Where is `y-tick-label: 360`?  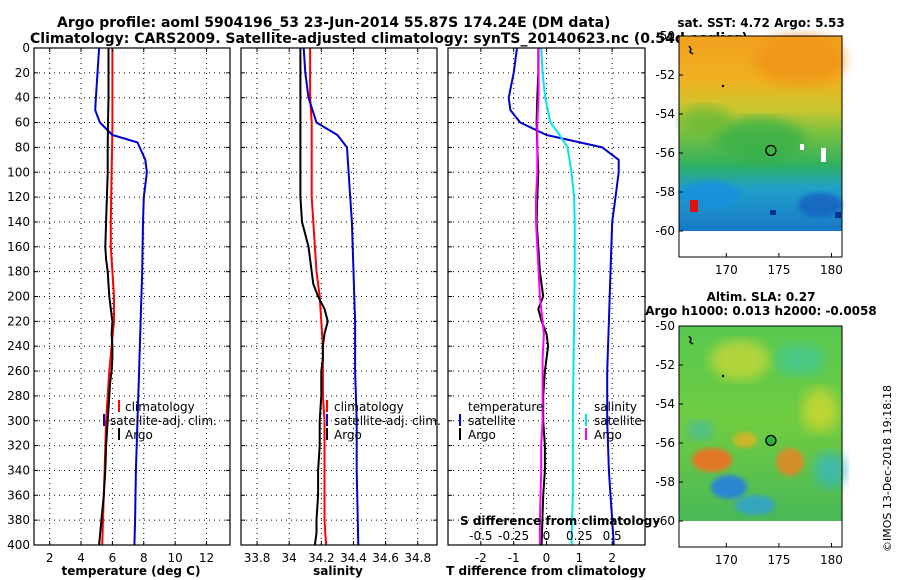
y-tick-label: 360 is located at coordinates (18, 495).